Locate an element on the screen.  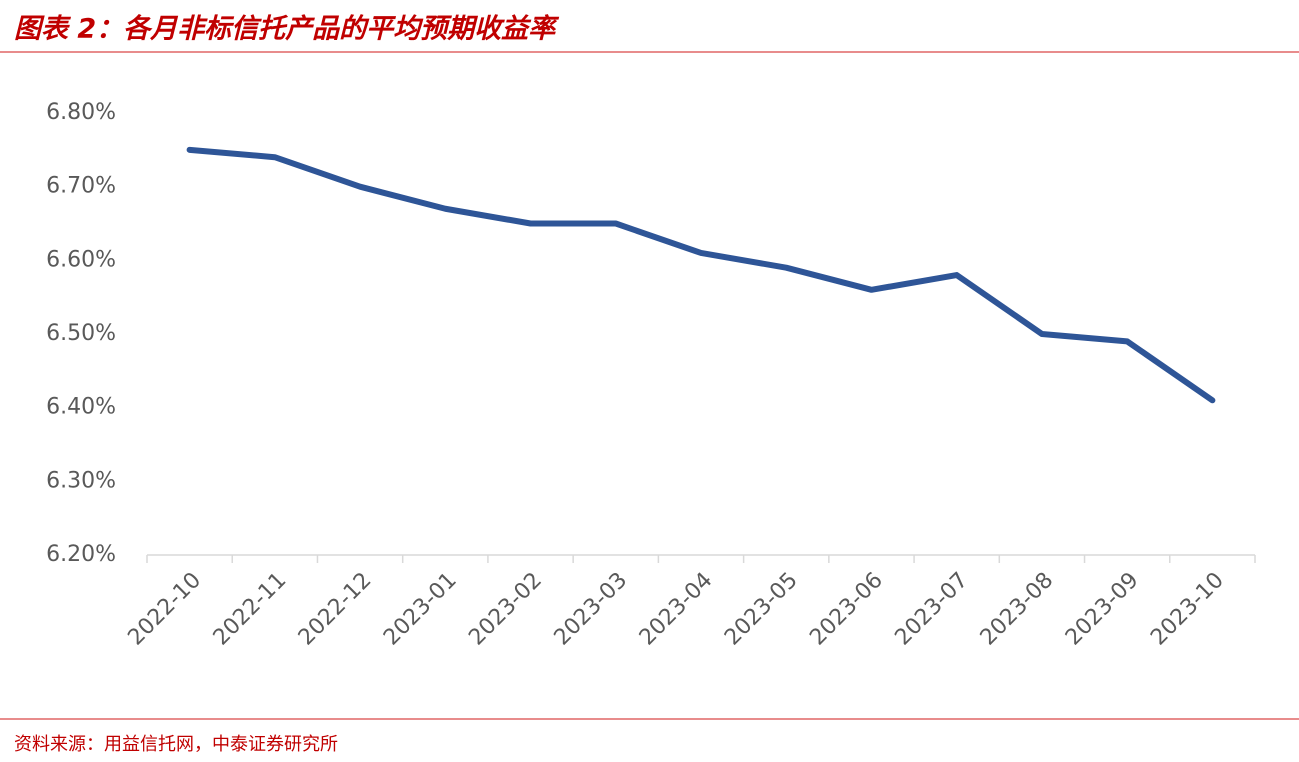
x-tick-label: 2023-08 is located at coordinates (1017, 609).